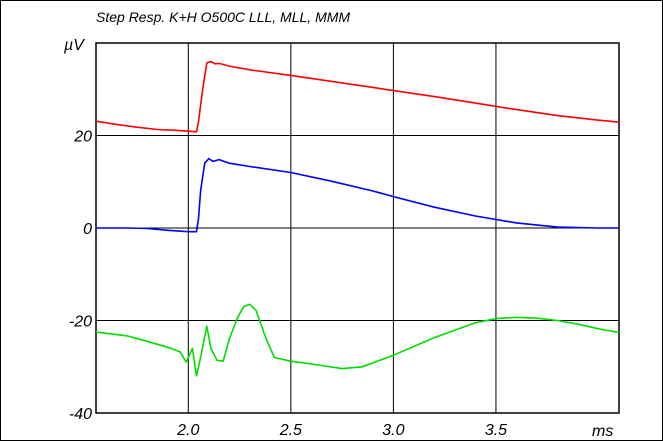  Describe the element at coordinates (187, 430) in the screenshot. I see `x-tick-label: 2.0` at that location.